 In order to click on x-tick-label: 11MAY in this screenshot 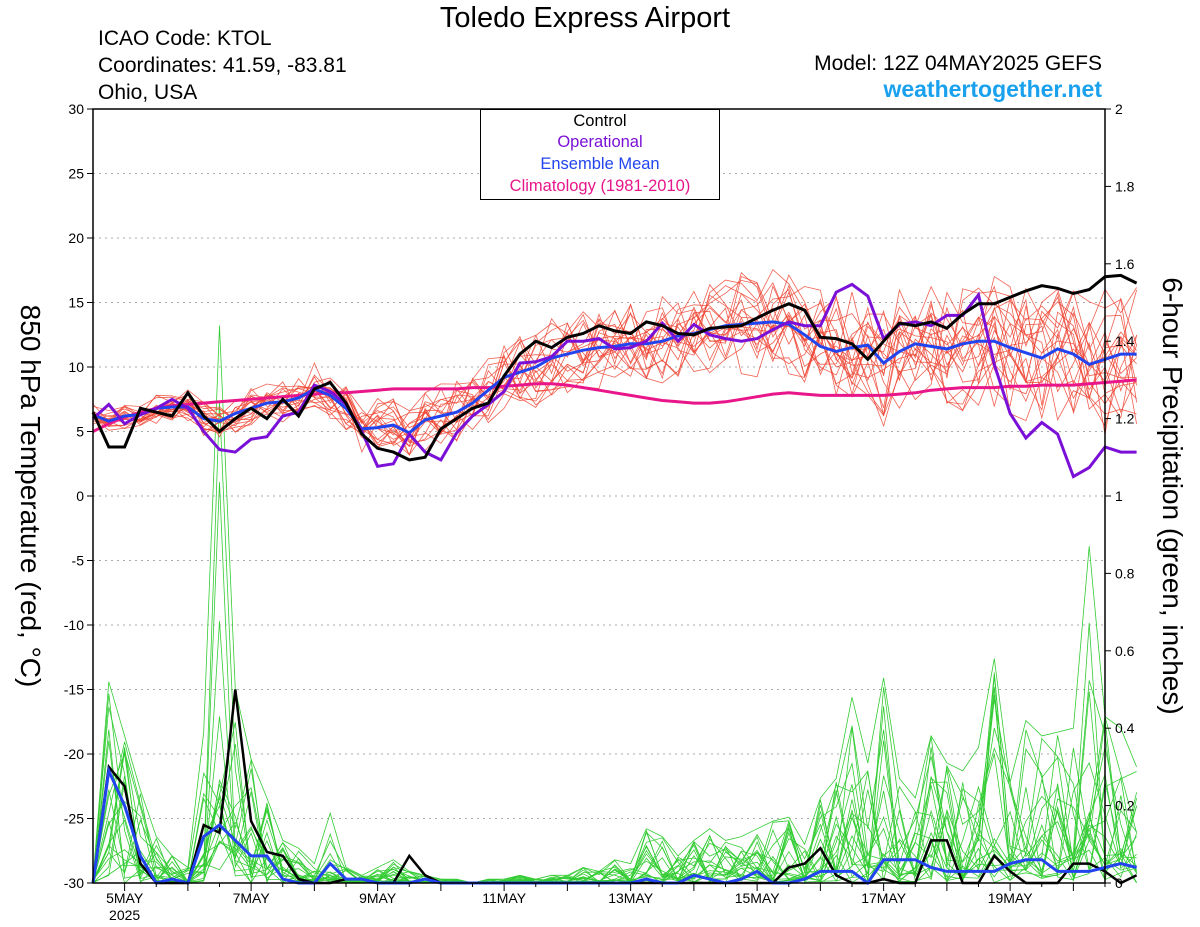, I will do `click(504, 898)`.